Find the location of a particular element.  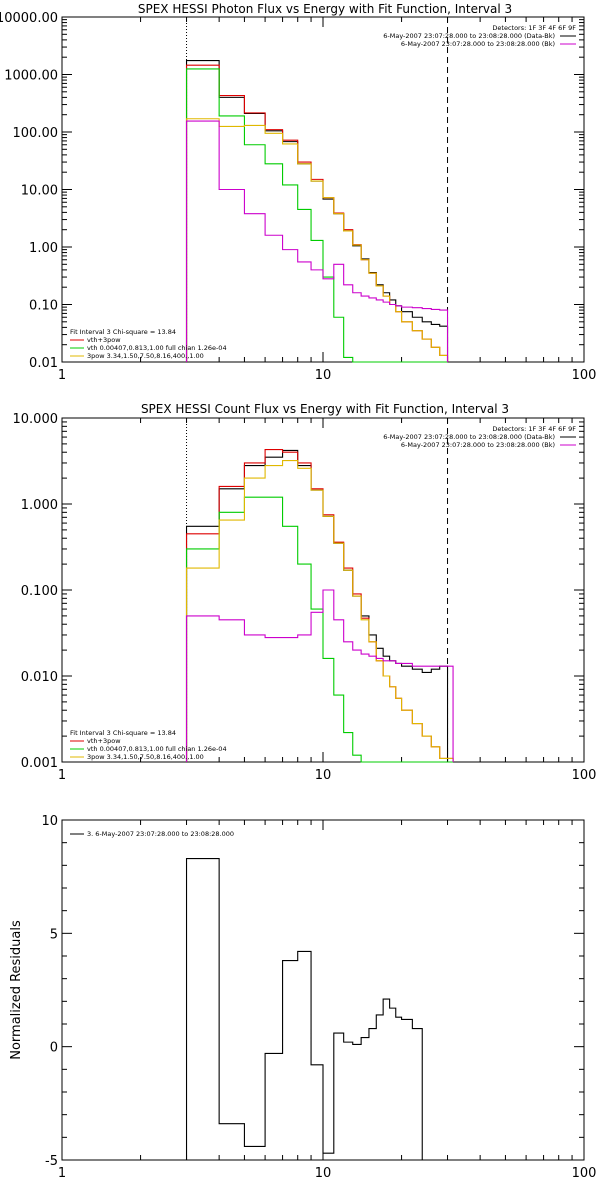

count-flux-y-tick-label: 0.100 is located at coordinates (39, 591).